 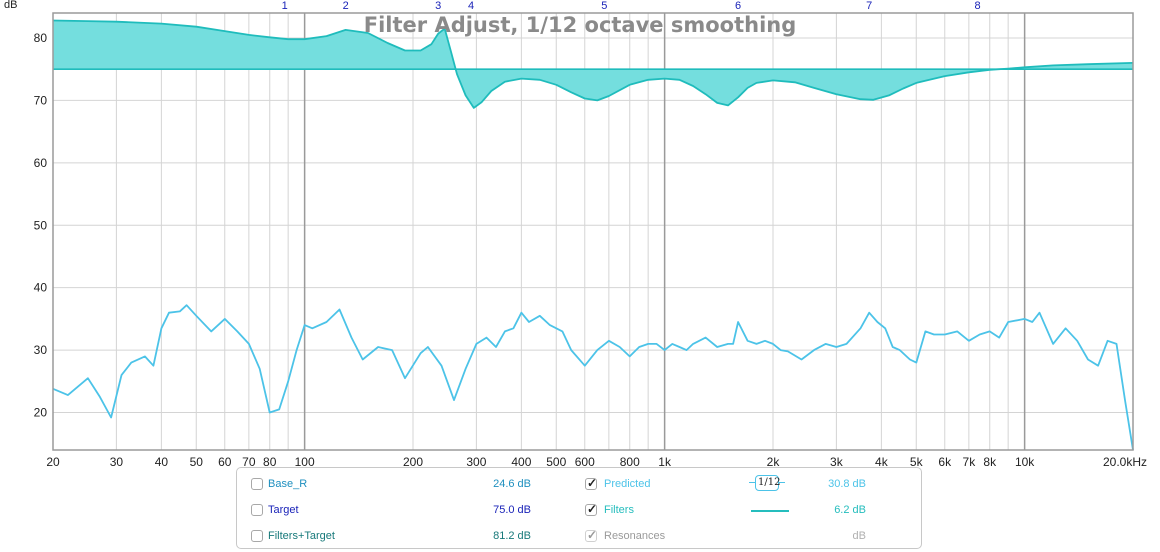 I want to click on base-r-value: 24.6 dB, so click(x=512, y=484).